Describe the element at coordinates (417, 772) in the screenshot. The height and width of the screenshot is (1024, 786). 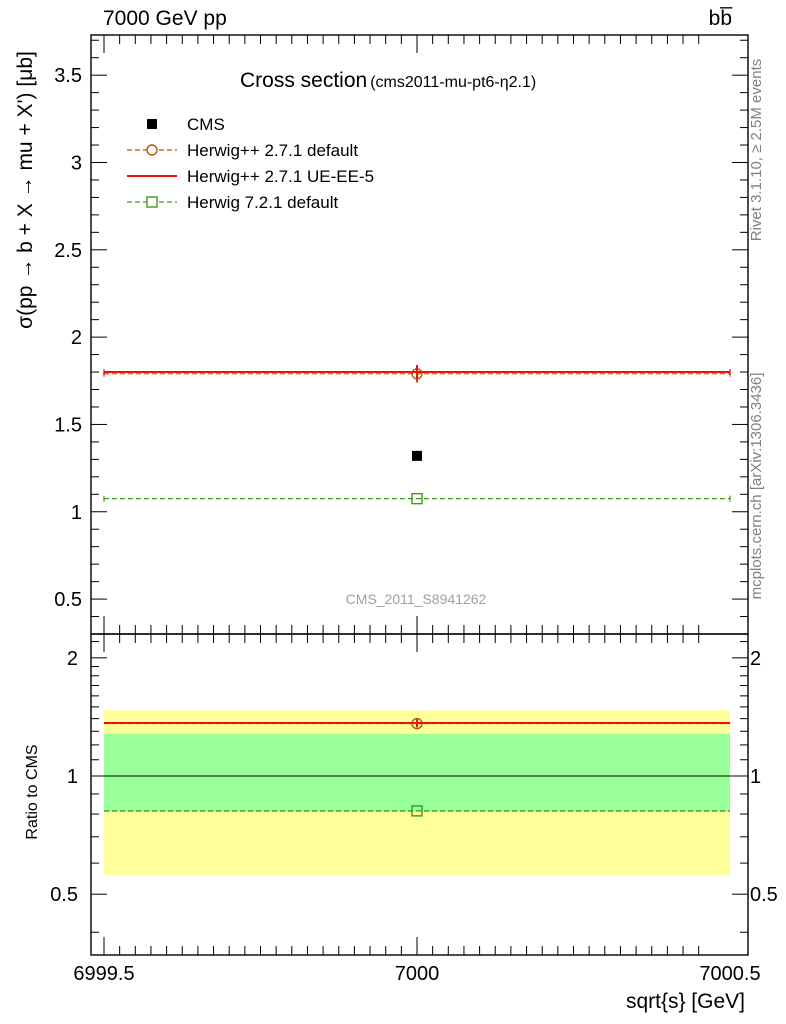
I see `band-stat-uncertainty` at that location.